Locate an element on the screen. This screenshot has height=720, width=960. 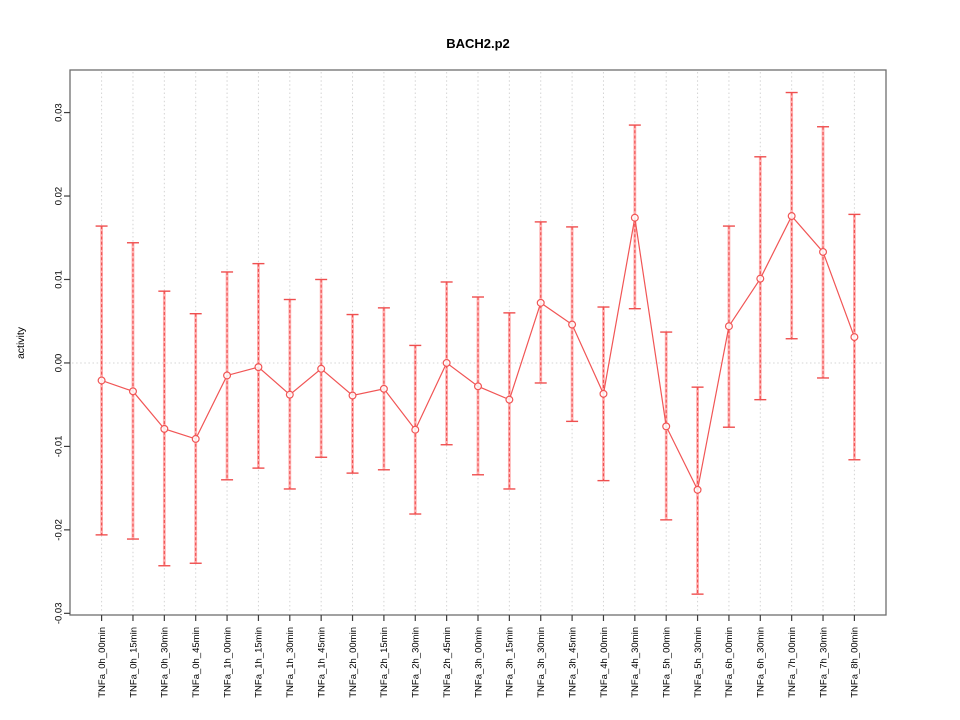
x-tick-label: TNFa_8h_00min is located at coordinates (855, 662).